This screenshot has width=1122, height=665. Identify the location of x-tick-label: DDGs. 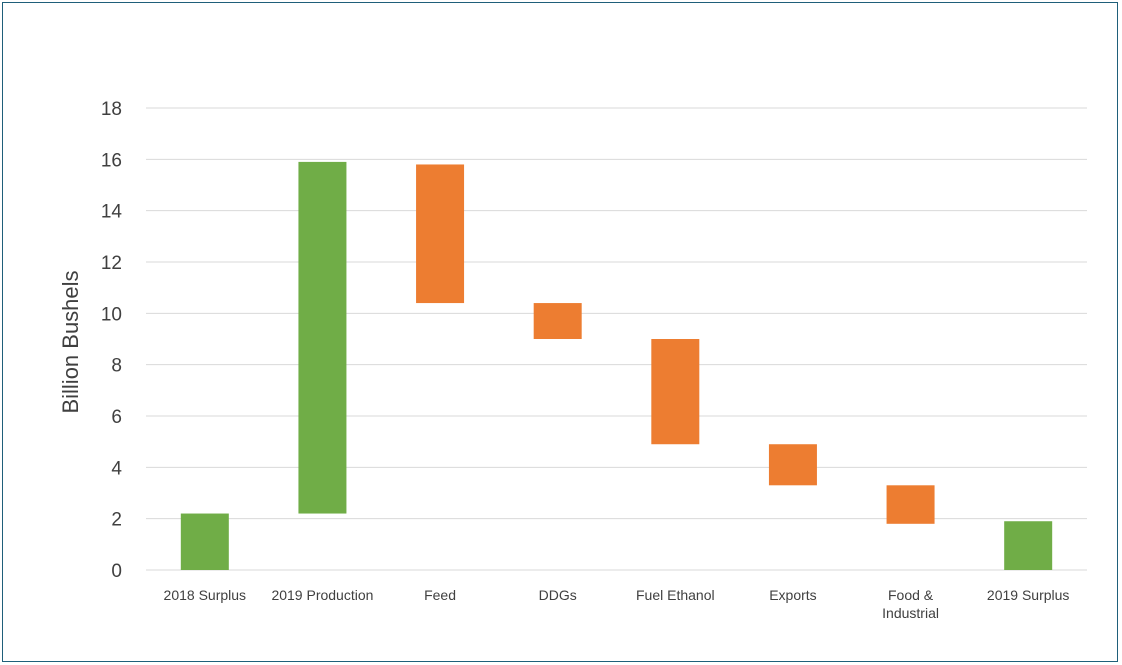
(558, 595).